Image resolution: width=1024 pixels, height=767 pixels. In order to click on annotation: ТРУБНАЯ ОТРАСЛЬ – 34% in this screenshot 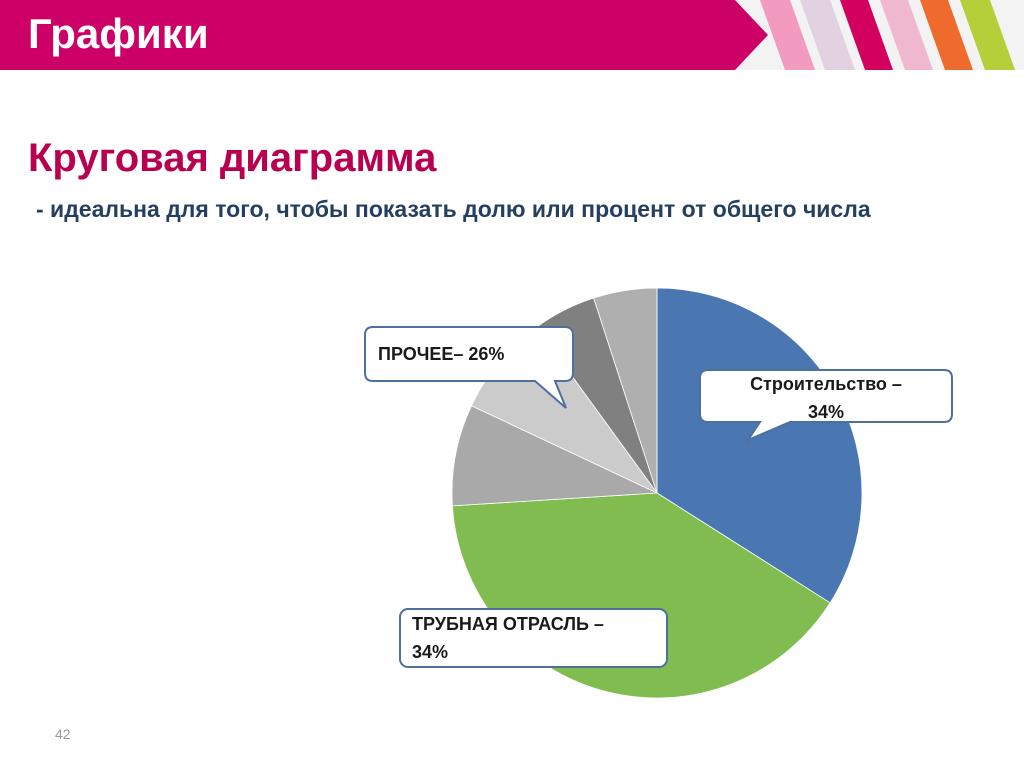, I will do `click(508, 638)`.